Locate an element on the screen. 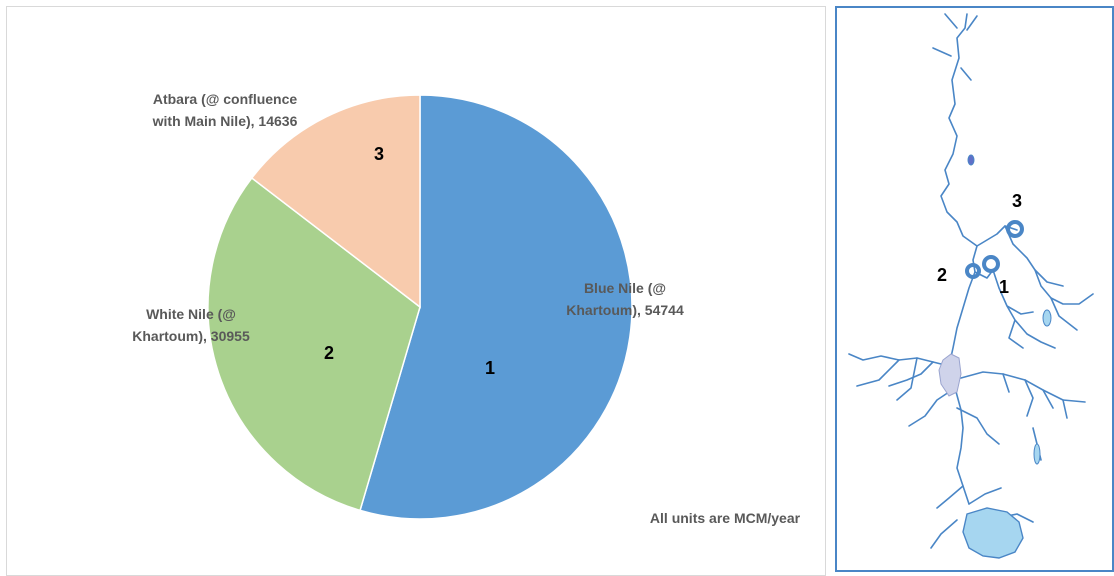  slice-number-3: 3 is located at coordinates (379, 154).